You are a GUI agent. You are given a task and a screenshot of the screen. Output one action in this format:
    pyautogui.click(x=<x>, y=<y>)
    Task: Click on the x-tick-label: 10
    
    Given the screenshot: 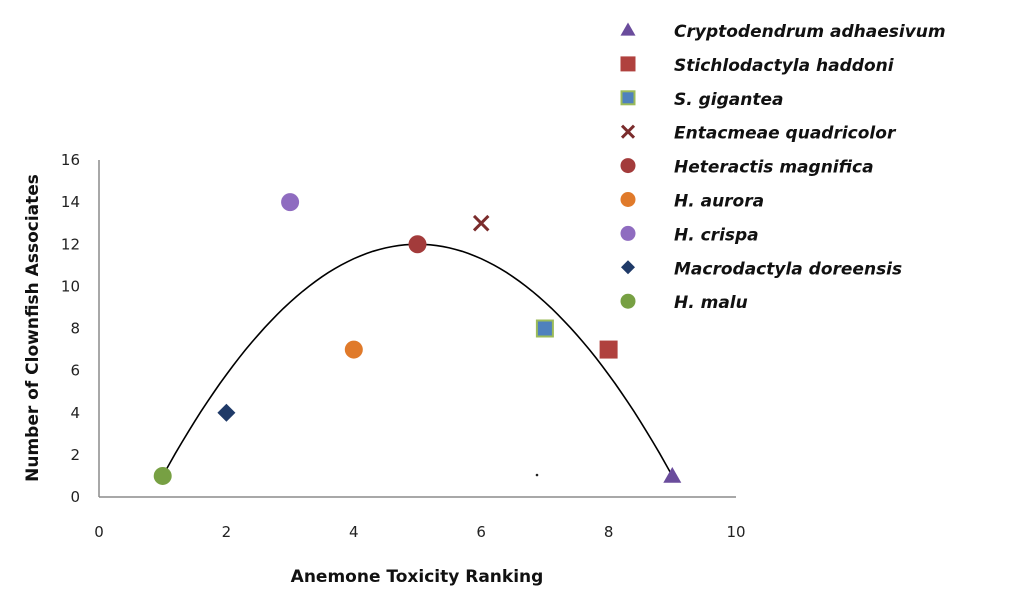 What is the action you would take?
    pyautogui.click(x=735, y=532)
    